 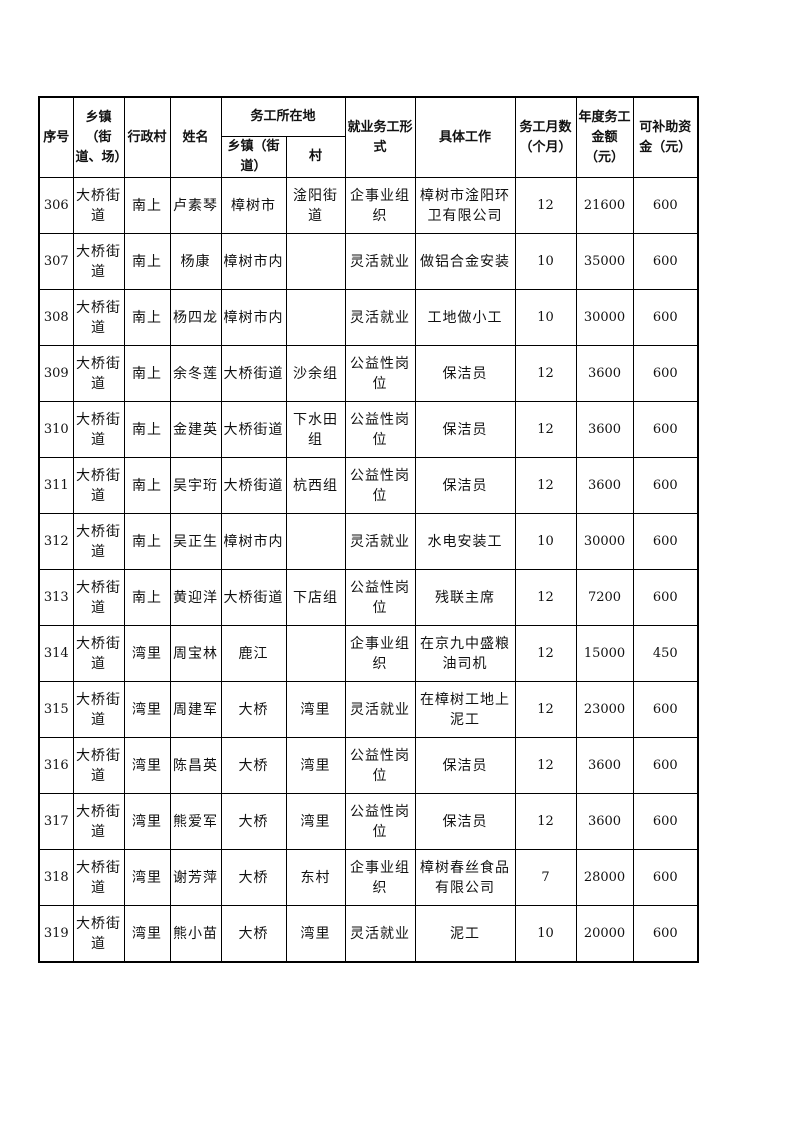 I want to click on cell-name: 余冬莲, so click(x=195, y=373).